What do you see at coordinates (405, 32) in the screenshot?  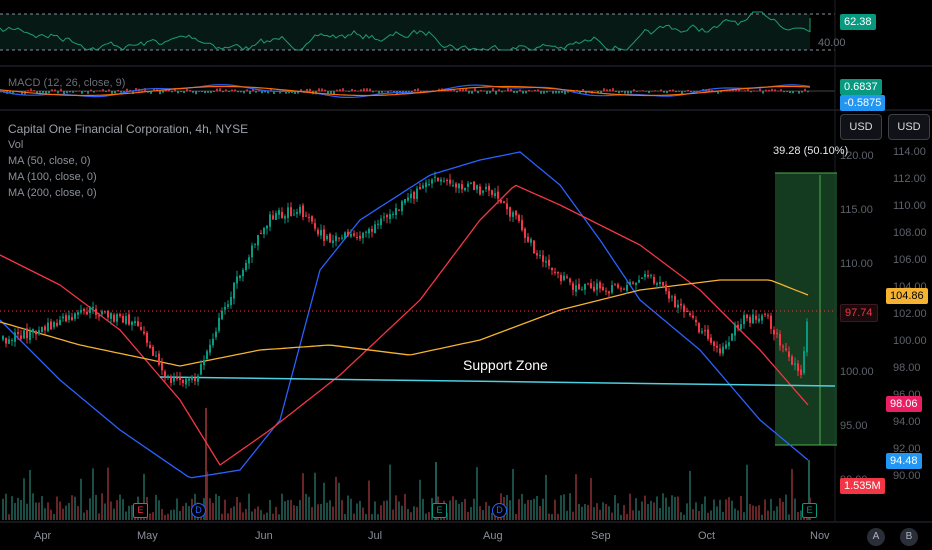 I see `rsi-band-fill` at bounding box center [405, 32].